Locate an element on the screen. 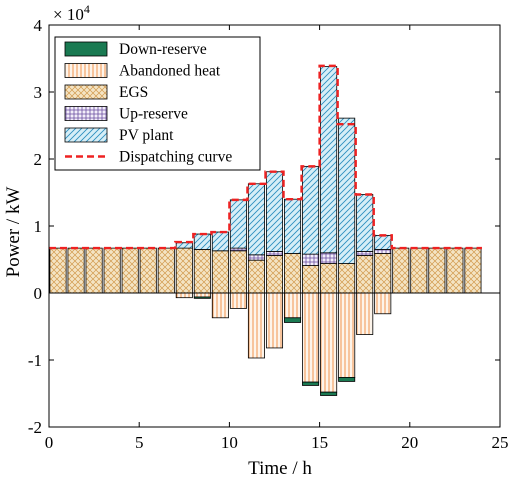  legend-label-abandoned: Abandoned heat is located at coordinates (170, 71).